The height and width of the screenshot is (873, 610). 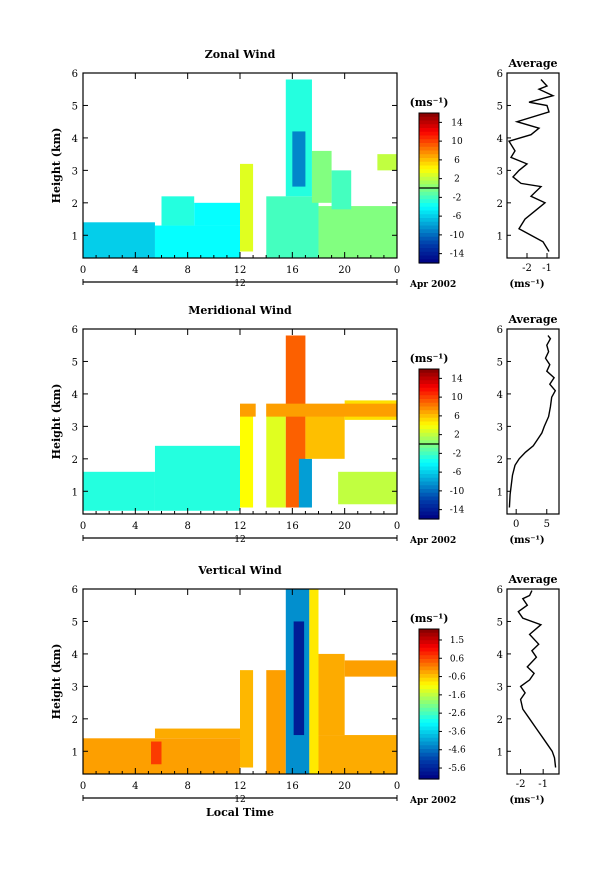 I want to click on y-tick-label: 1, so click(x=75, y=492).